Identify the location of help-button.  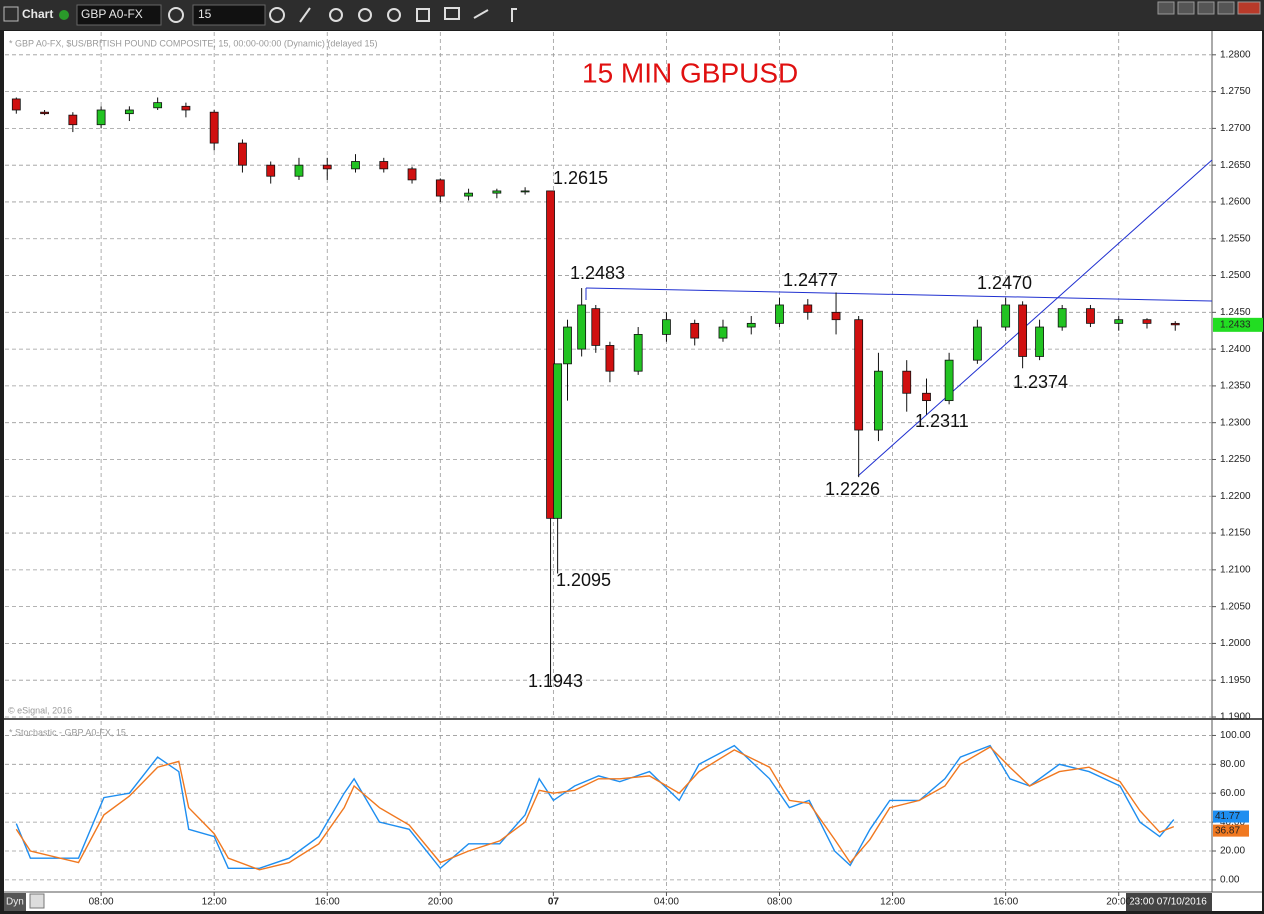
(1166, 8).